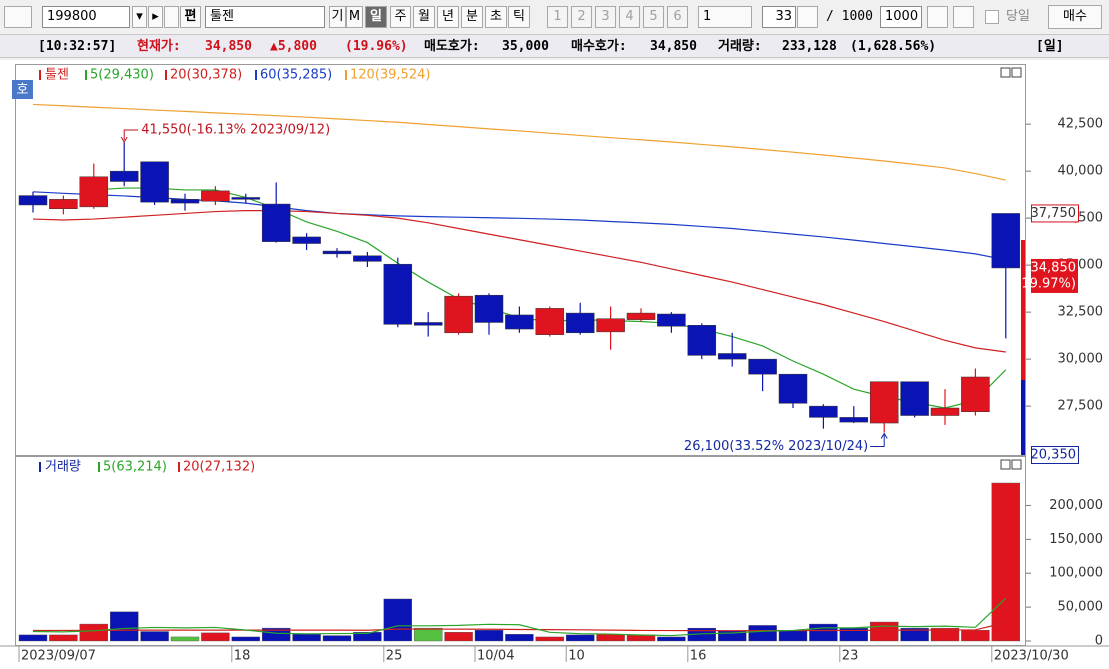 The height and width of the screenshot is (669, 1109). What do you see at coordinates (901, 17) in the screenshot?
I see `max-input: 1000` at bounding box center [901, 17].